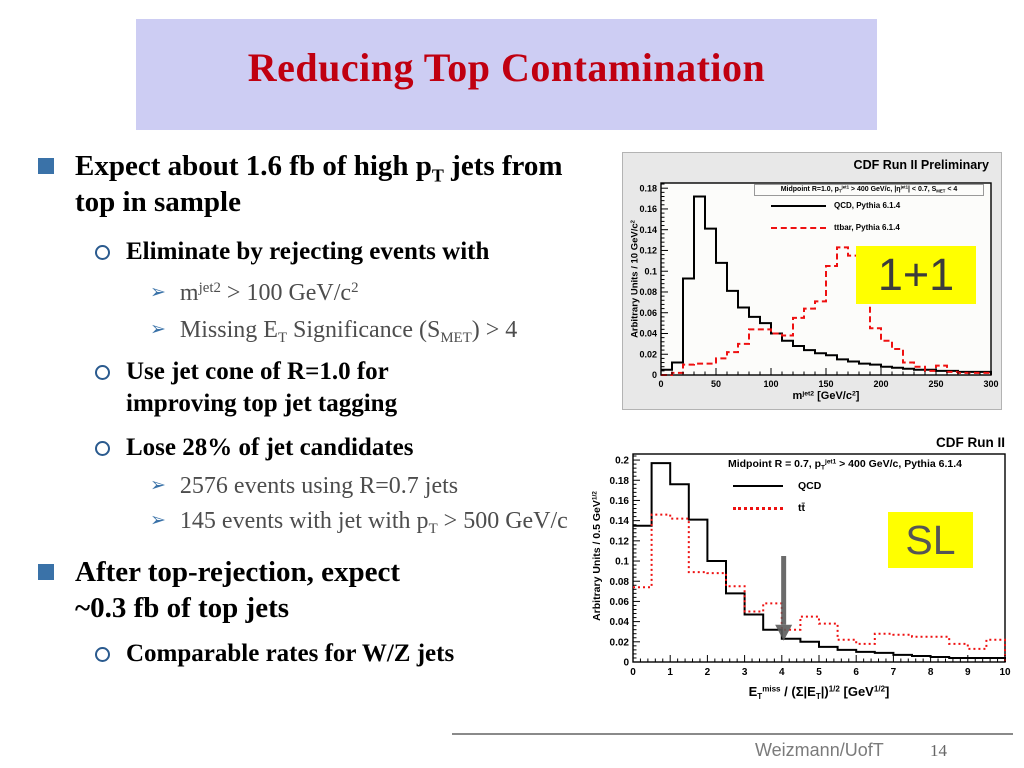  I want to click on bullet-item: Comparable rates for W/Z jets, so click(328, 654).